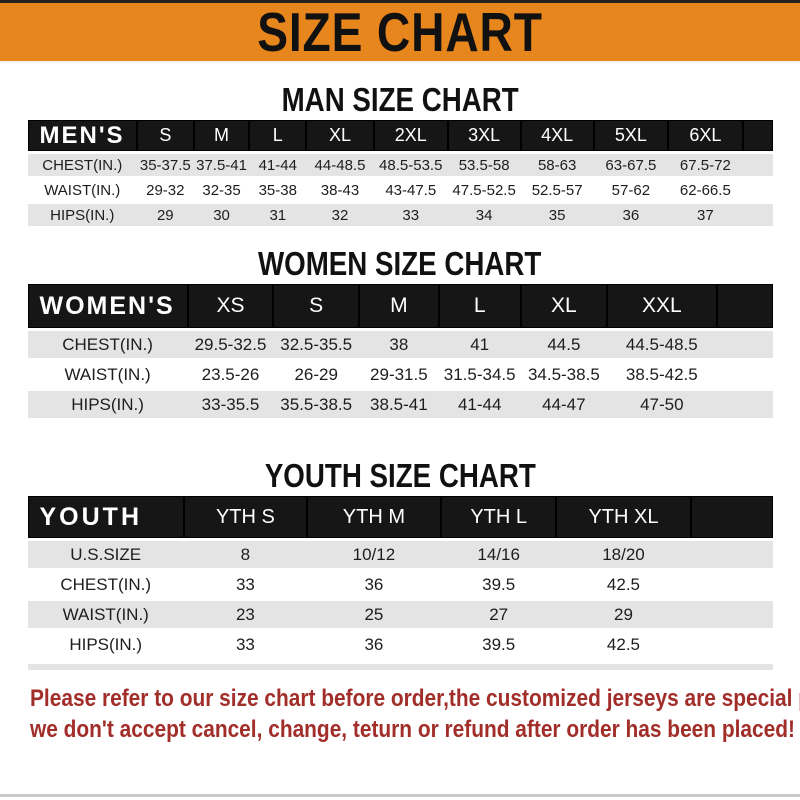 The image size is (800, 800). I want to click on size-value-cell: 14/16, so click(498, 554).